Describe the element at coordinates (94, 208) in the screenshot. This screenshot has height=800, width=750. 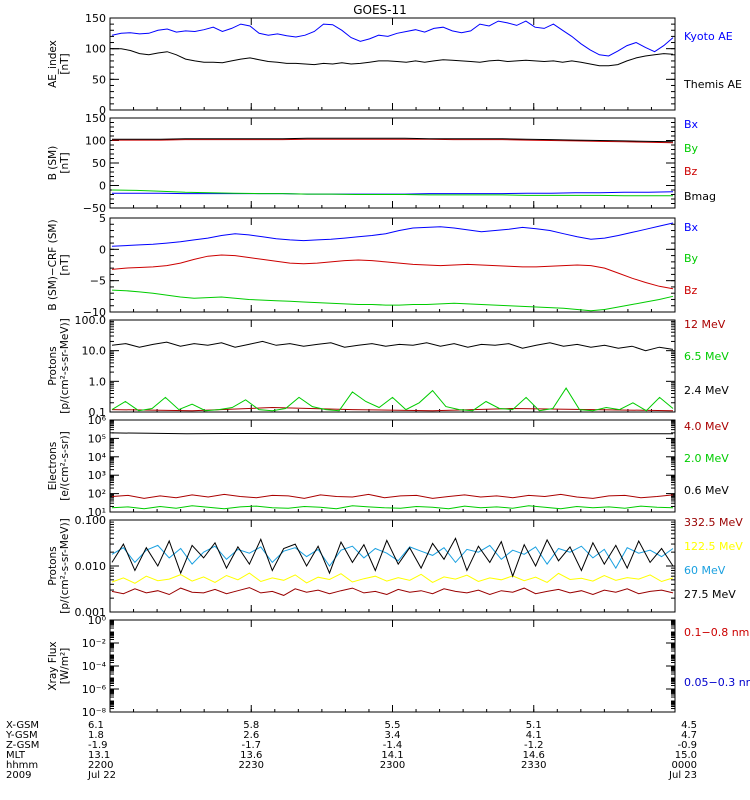
I see `y-tick-label: −50` at that location.